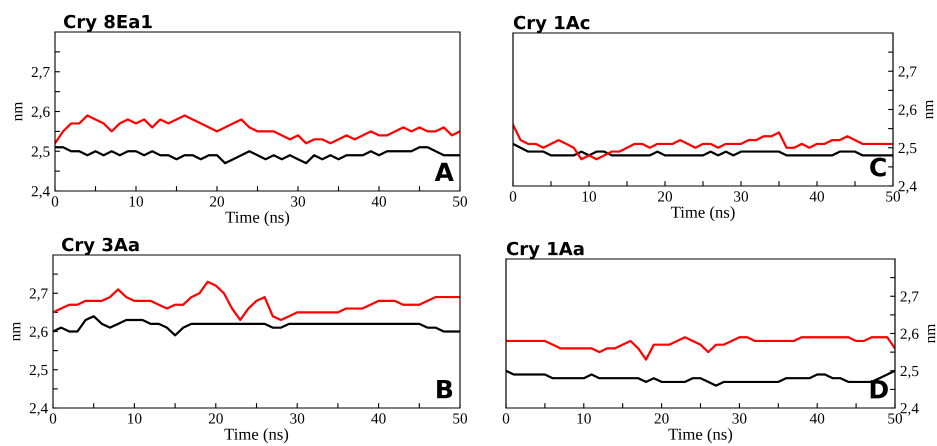  I want to click on chart-title: Cry 1Aa, so click(545, 250).